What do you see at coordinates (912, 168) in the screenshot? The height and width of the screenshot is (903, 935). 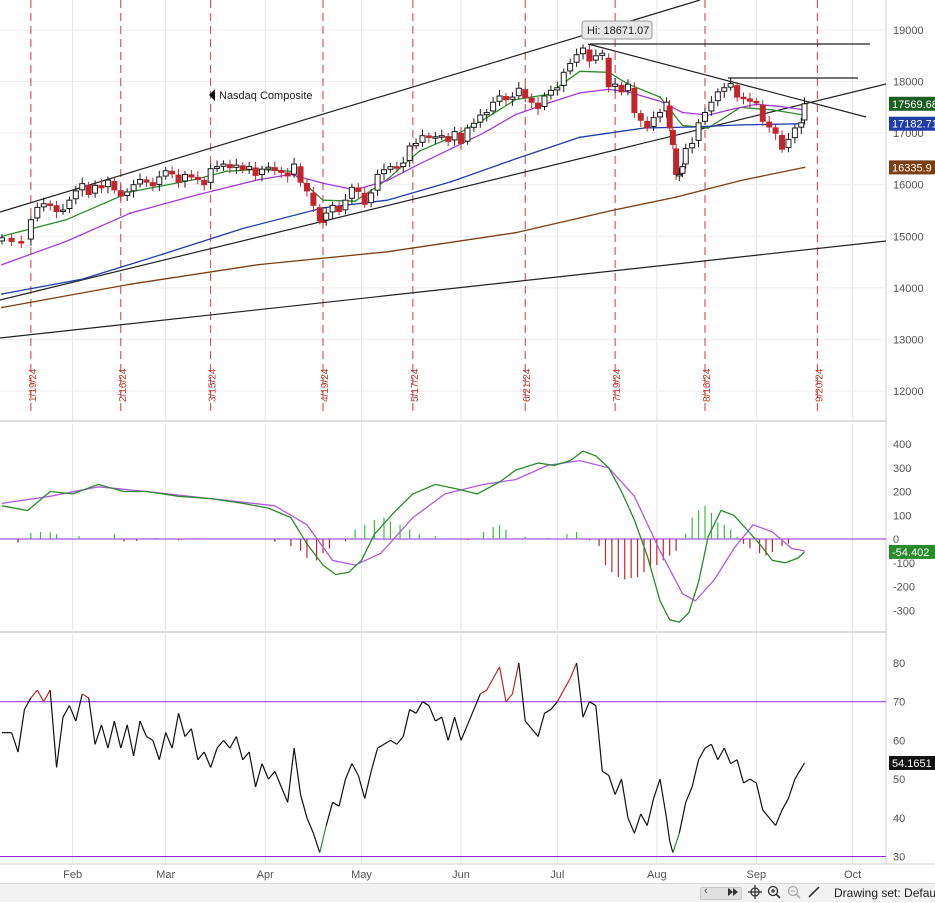 I see `price-tag-text: 16335.9` at bounding box center [912, 168].